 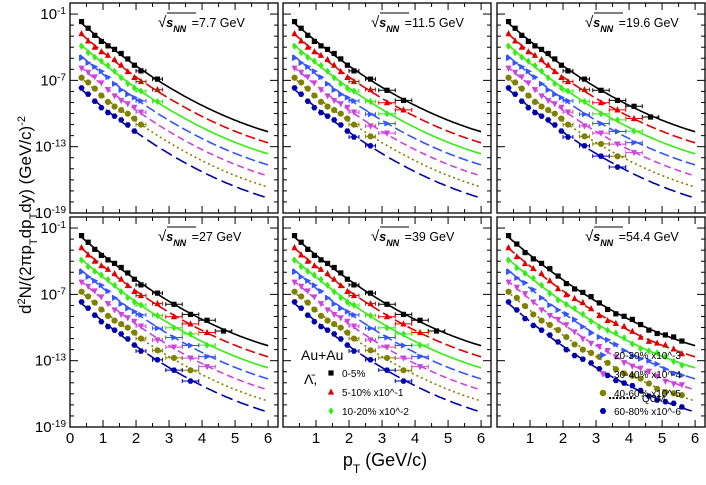 What do you see at coordinates (202, 438) in the screenshot?
I see `x-tick-label: 4` at bounding box center [202, 438].